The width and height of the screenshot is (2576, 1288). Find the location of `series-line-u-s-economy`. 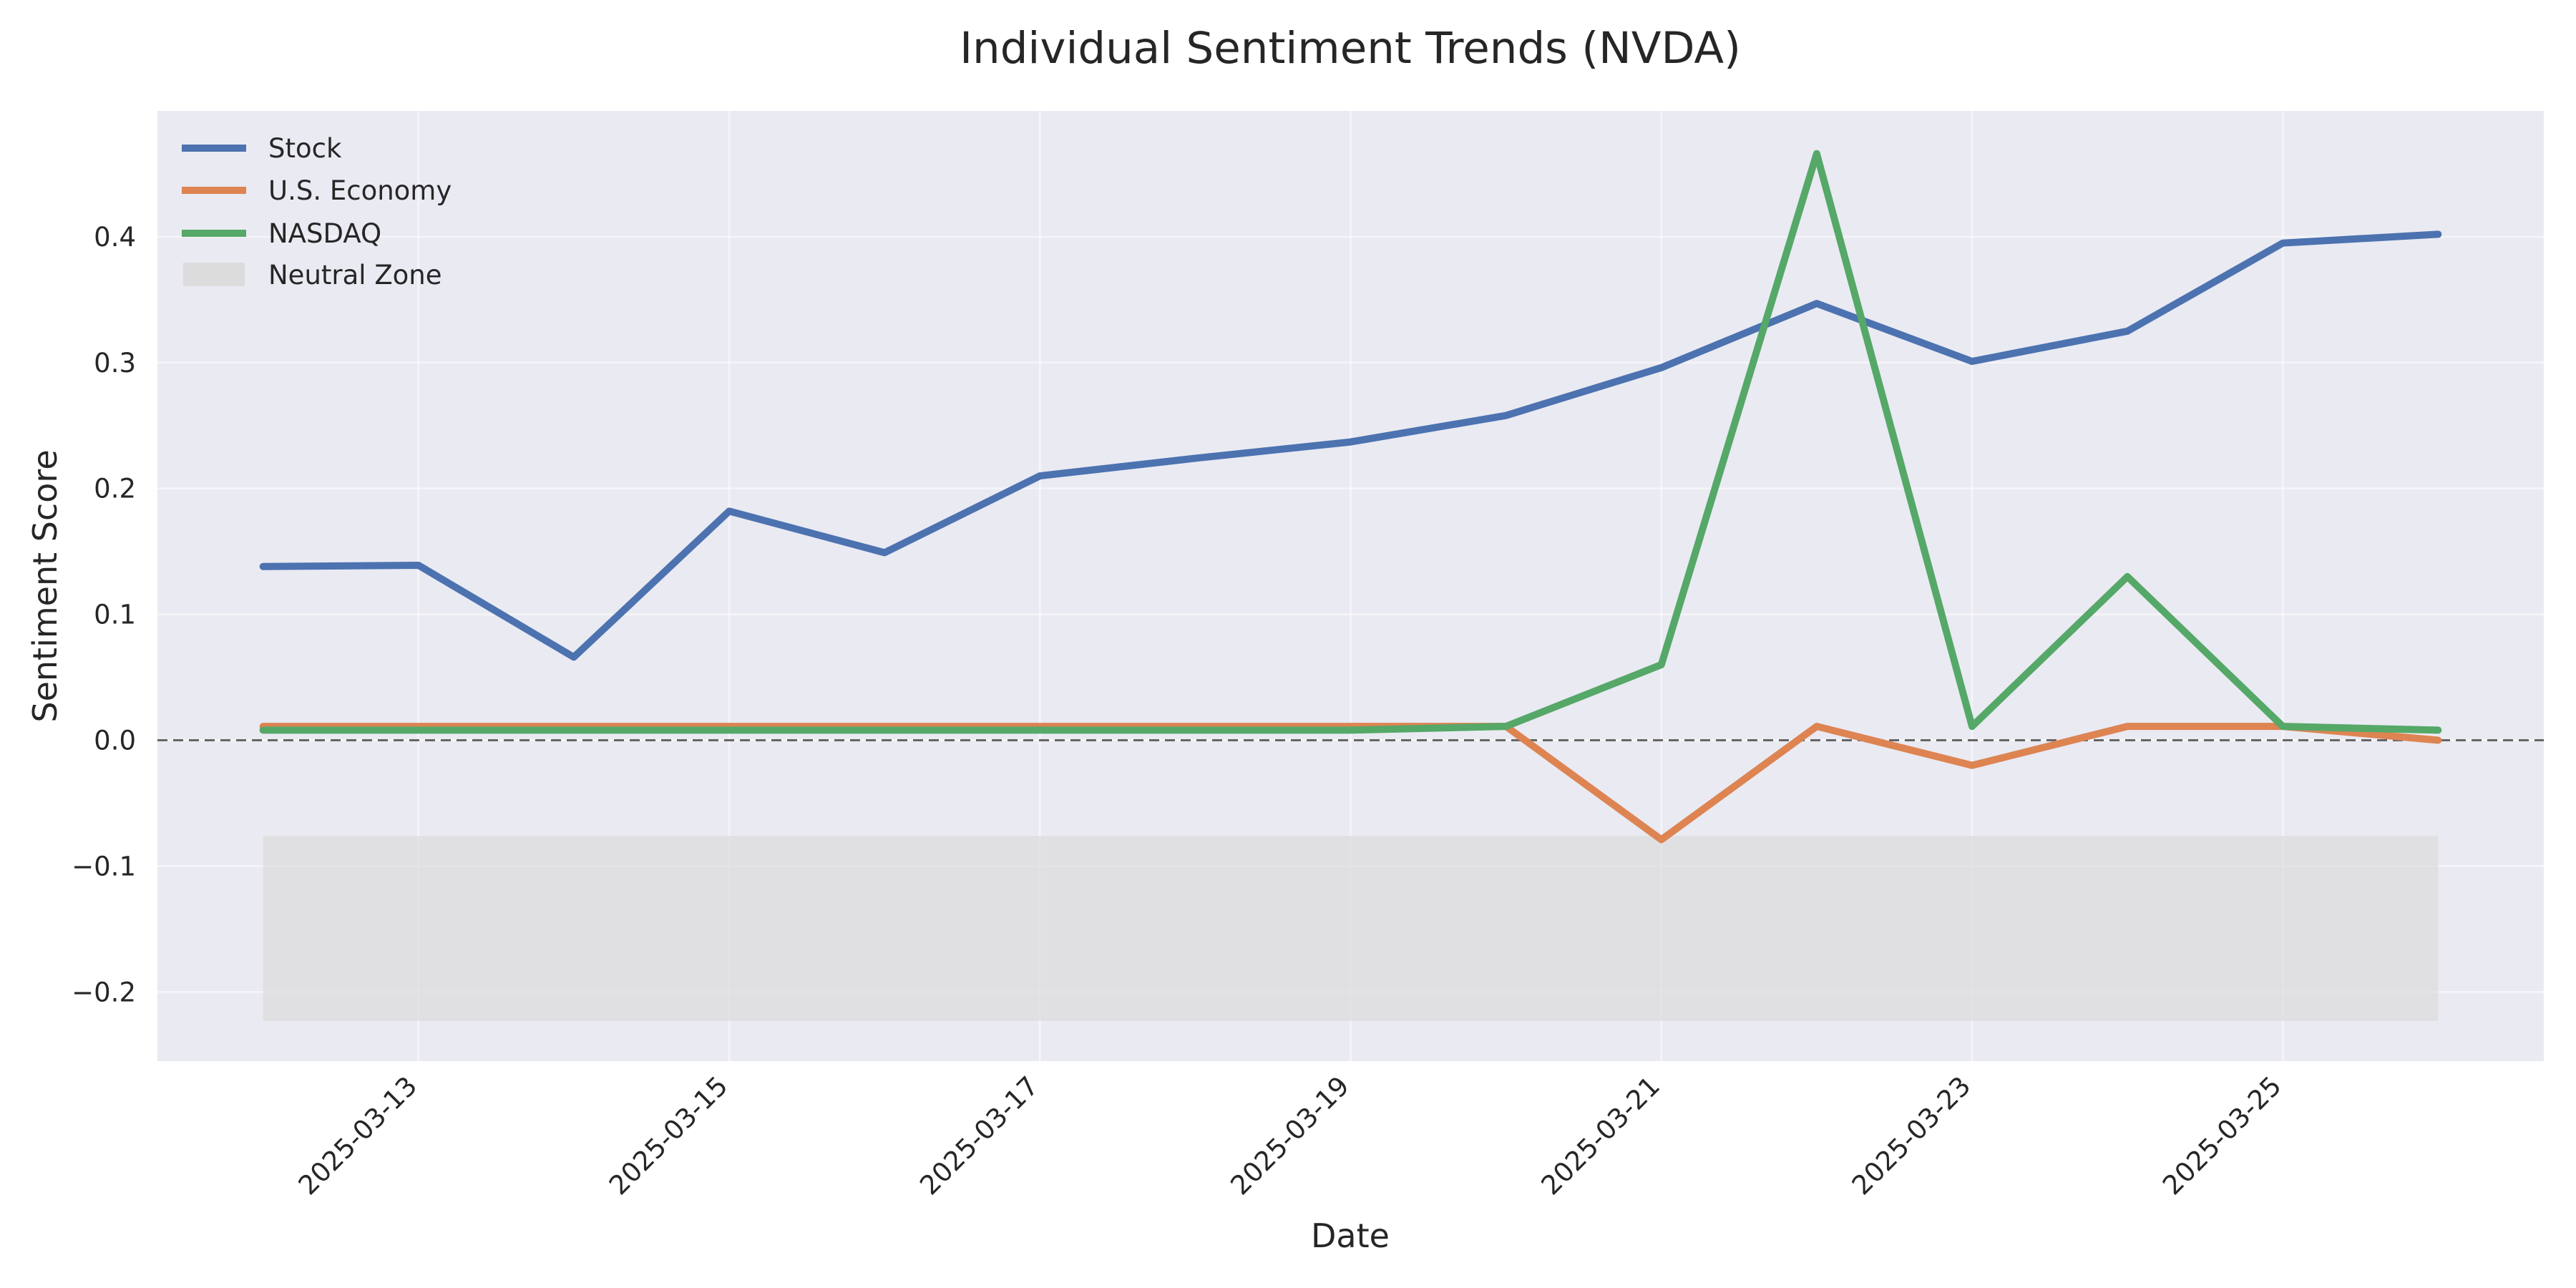

series-line-u-s-economy is located at coordinates (1350, 783).